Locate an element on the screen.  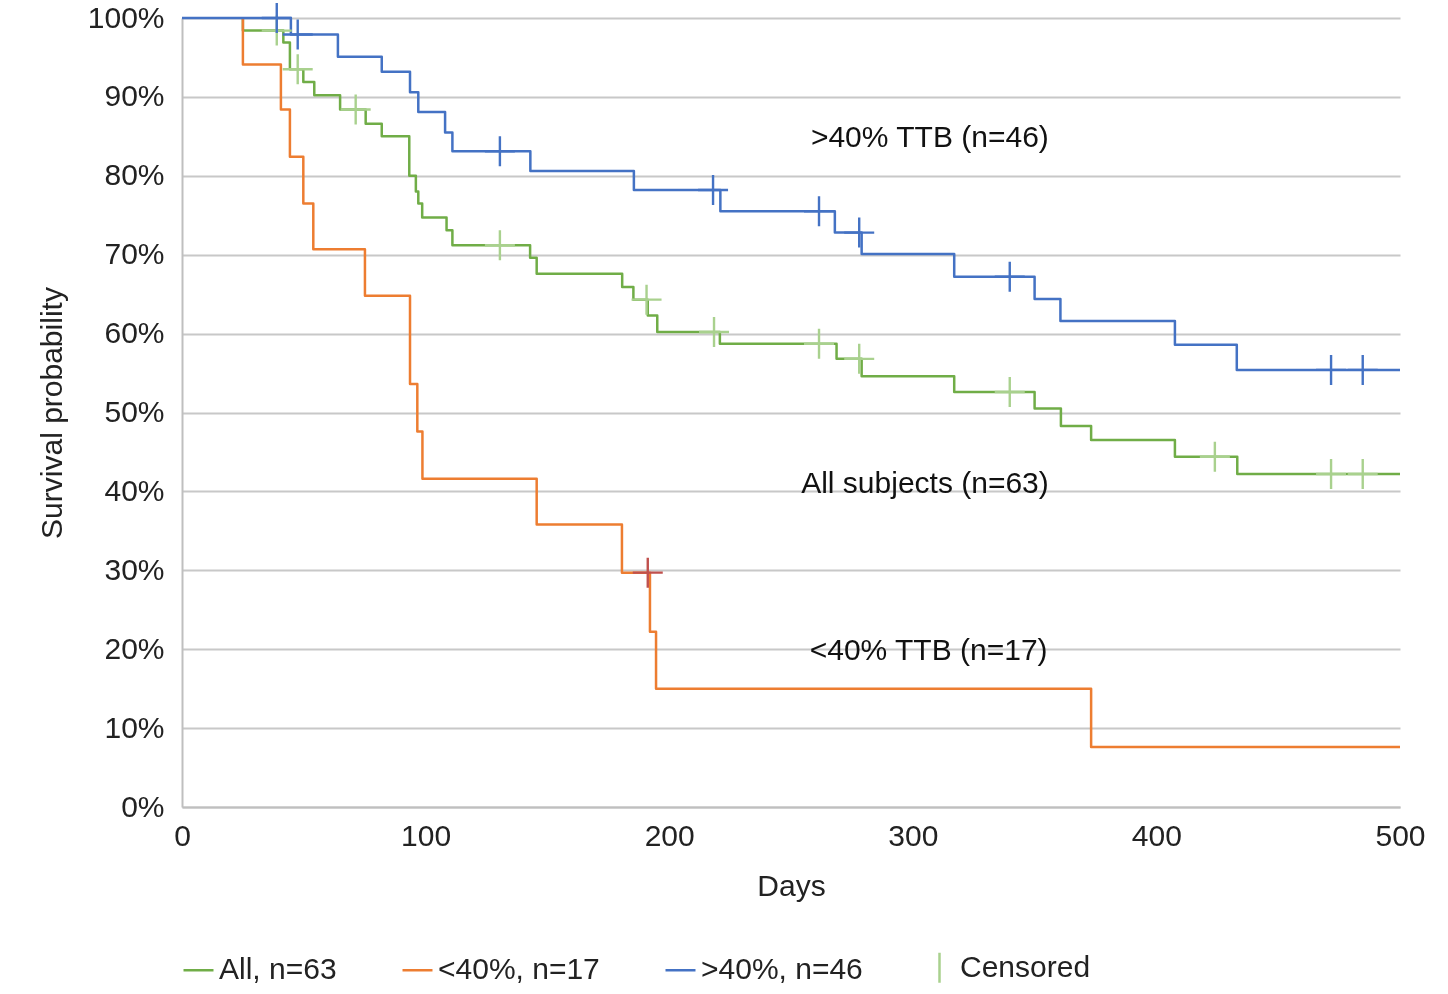
x-tick-label: 400 is located at coordinates (1156, 835).